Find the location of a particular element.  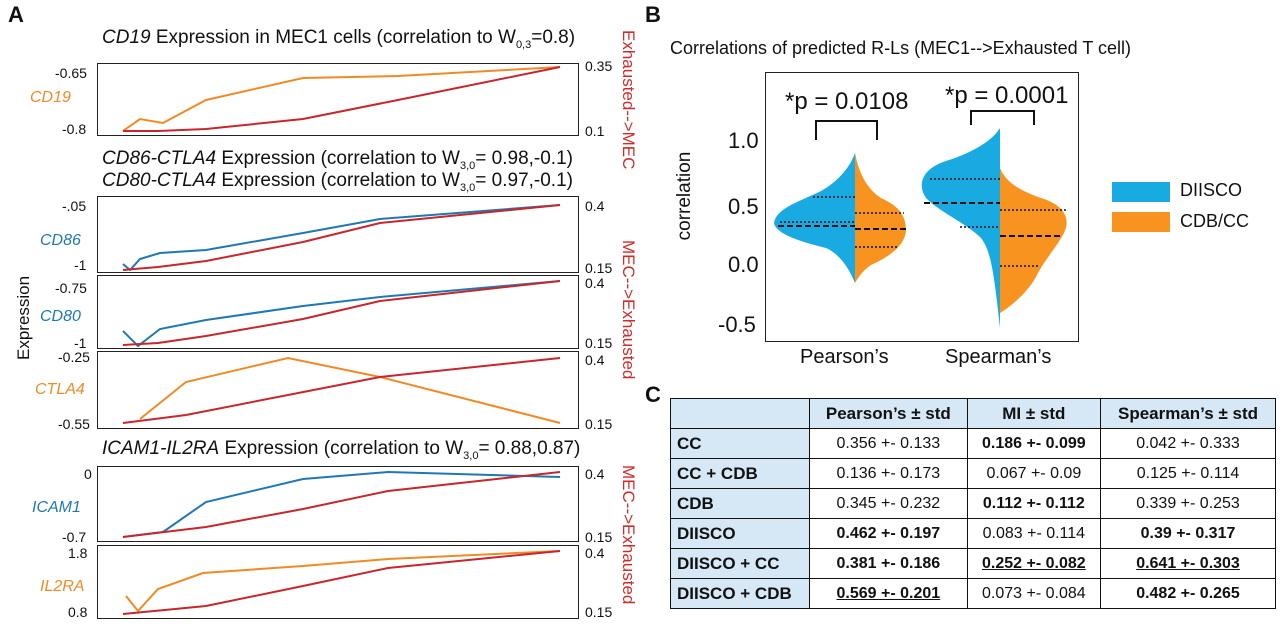

ytick: -0.65 is located at coordinates (71, 73).